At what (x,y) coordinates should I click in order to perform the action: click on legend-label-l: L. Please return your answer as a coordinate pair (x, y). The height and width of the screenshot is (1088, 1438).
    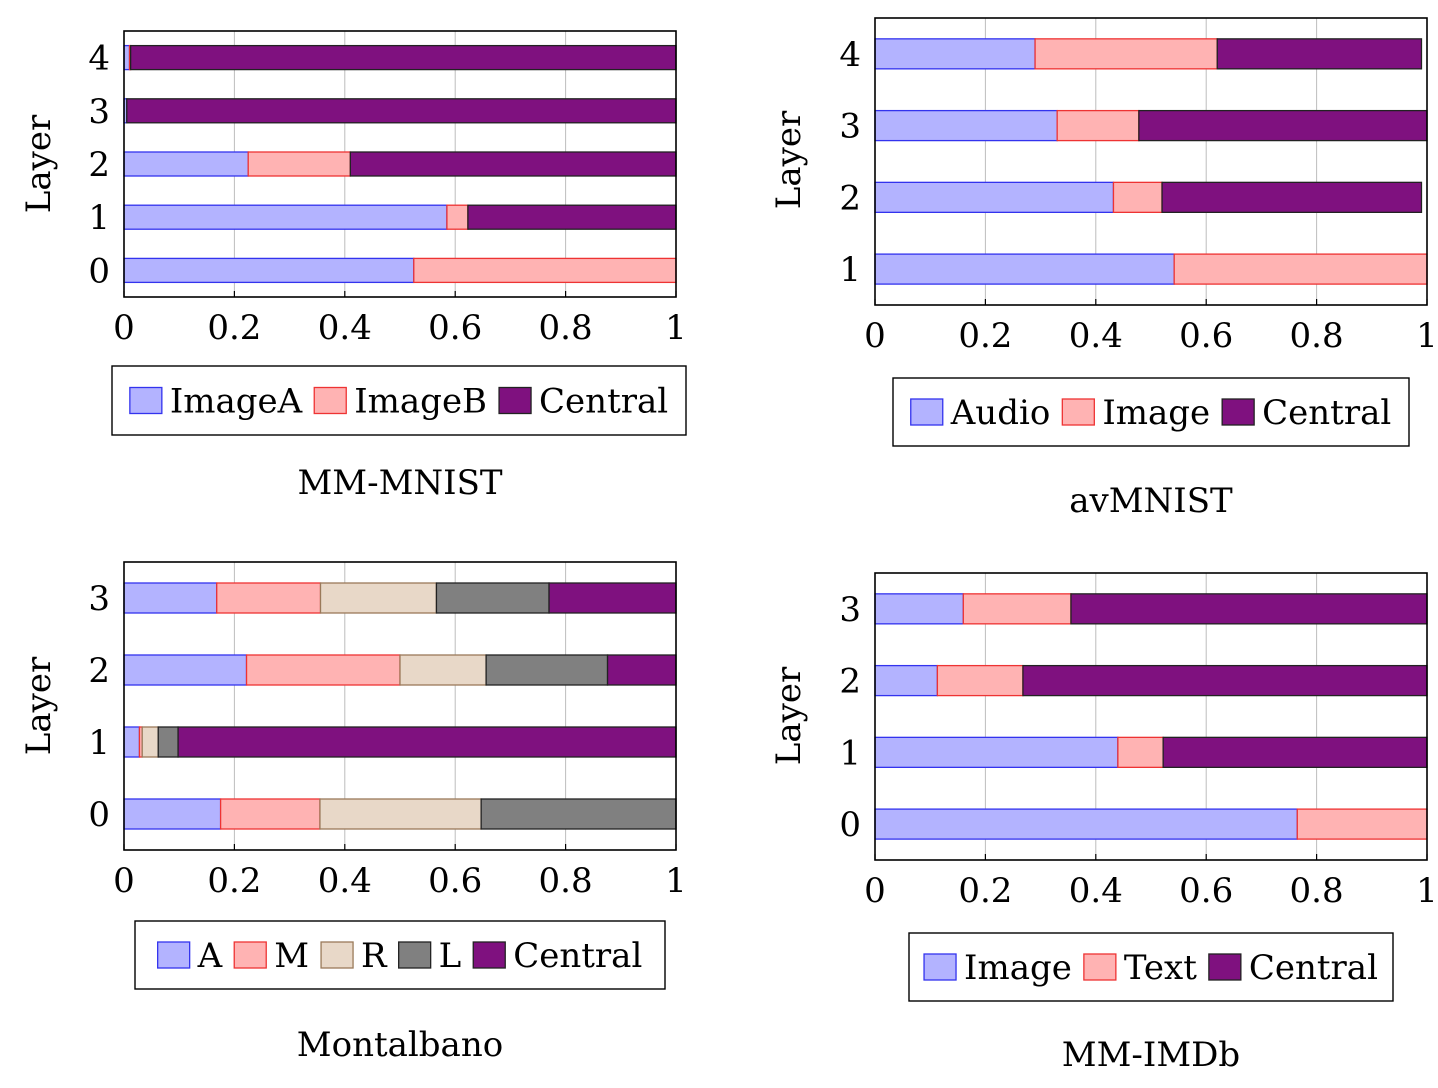
    Looking at the image, I should click on (450, 956).